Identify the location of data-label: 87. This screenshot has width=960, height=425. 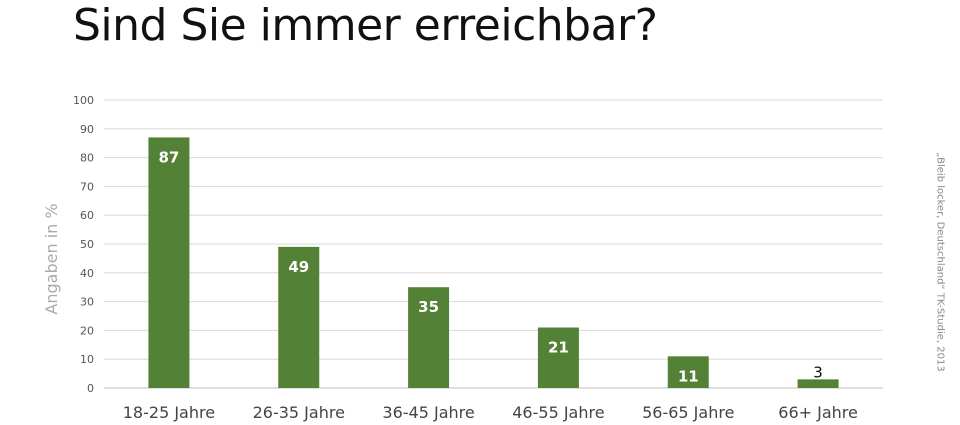
(168, 157).